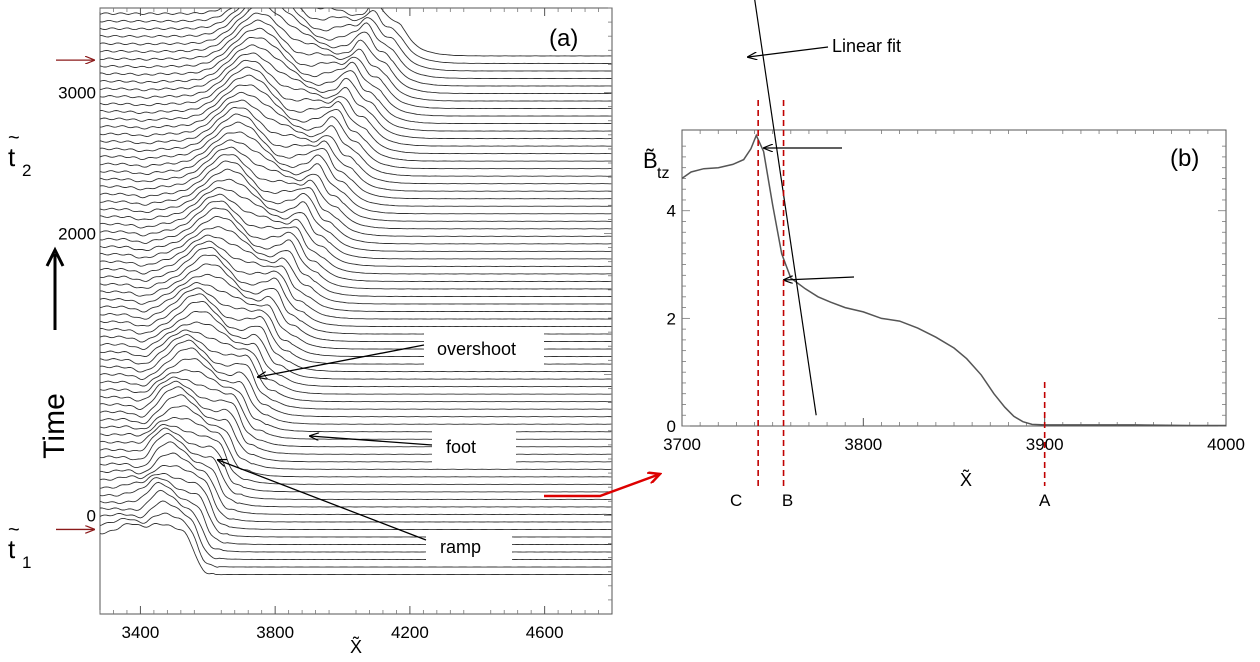 This screenshot has width=1260, height=662. What do you see at coordinates (77, 305) in the screenshot?
I see `panel-a-y-tick-labels: 0 2000 3000` at bounding box center [77, 305].